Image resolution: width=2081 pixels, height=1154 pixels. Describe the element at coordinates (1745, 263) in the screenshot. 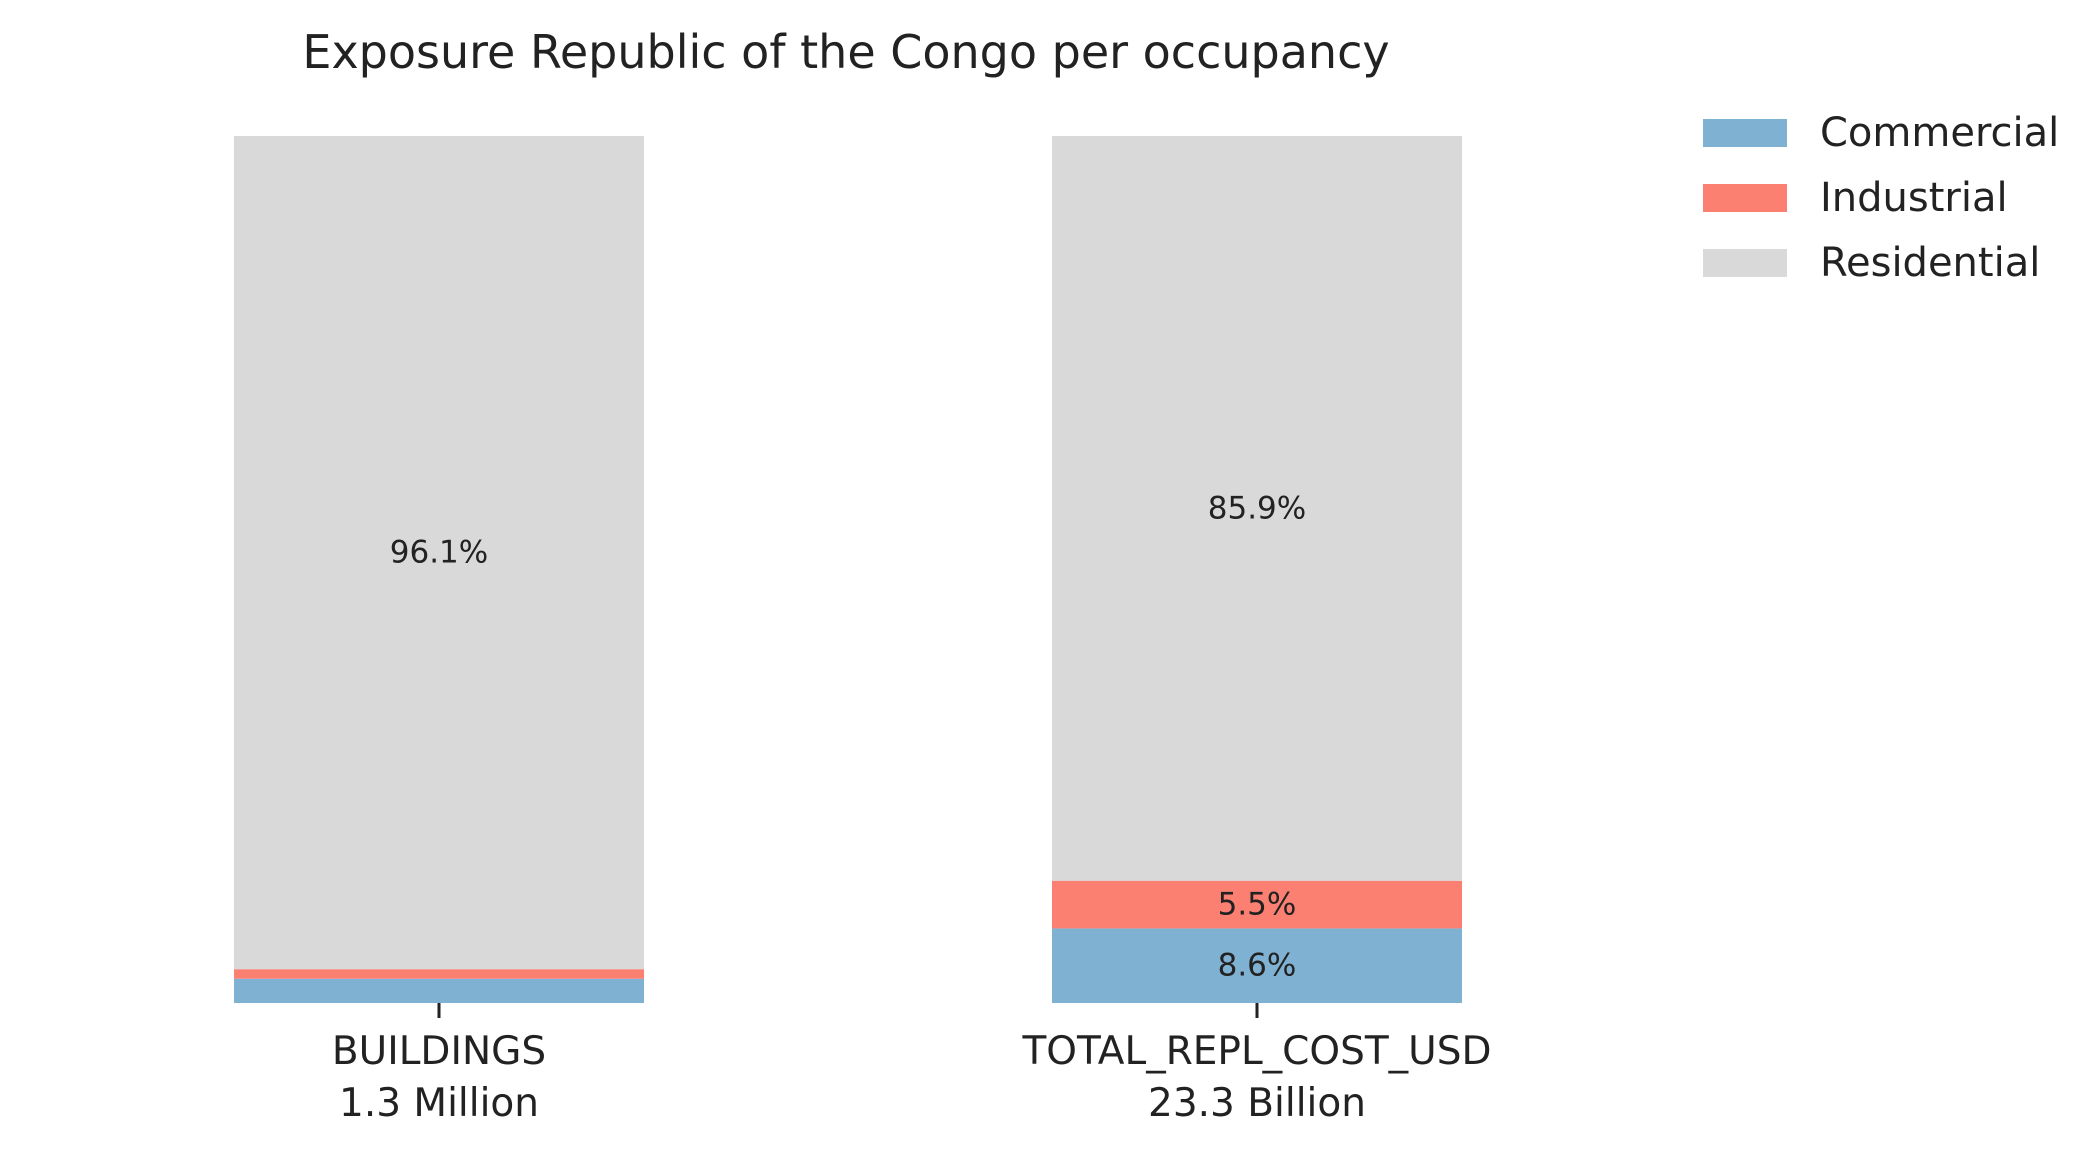

I see `legend-swatch-residential` at that location.